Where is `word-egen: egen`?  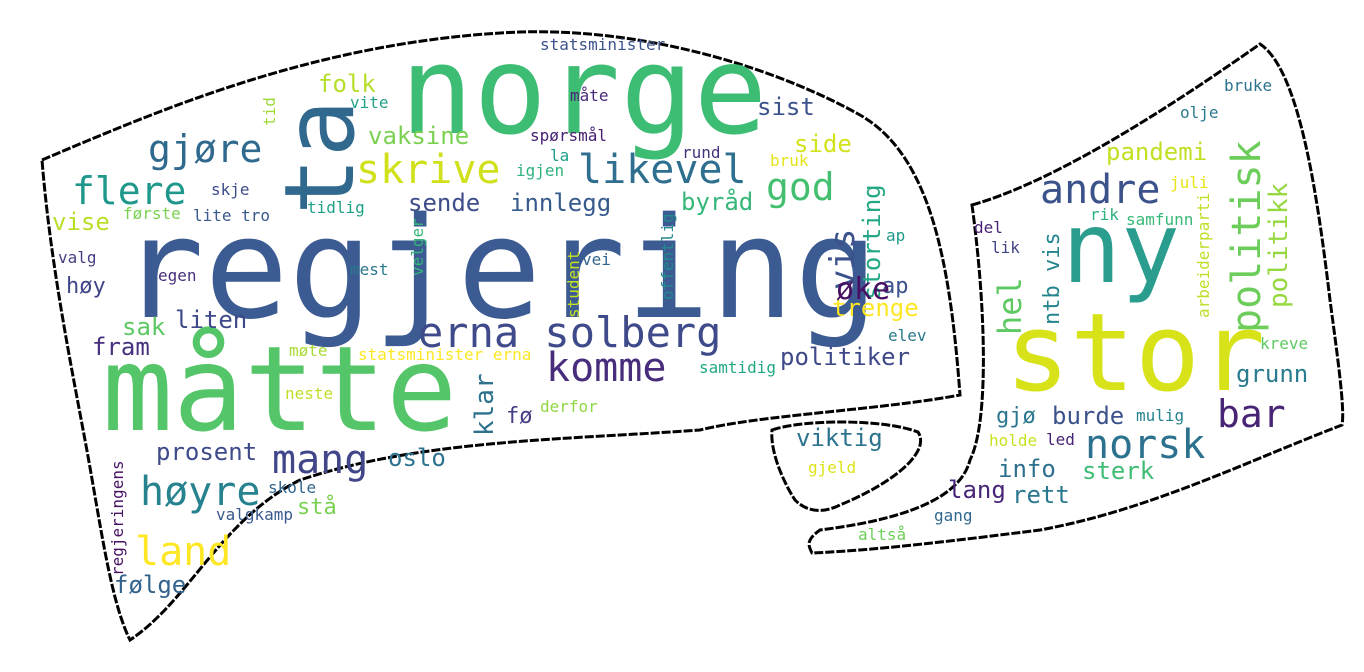 word-egen: egen is located at coordinates (177, 275).